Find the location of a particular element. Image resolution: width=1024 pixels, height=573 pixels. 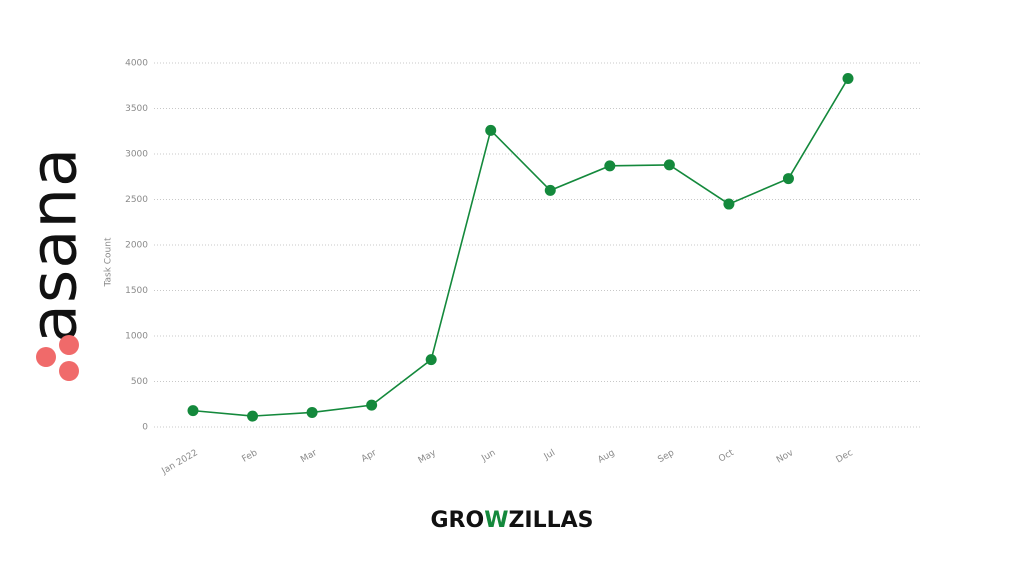

brand-part: W is located at coordinates (496, 520).